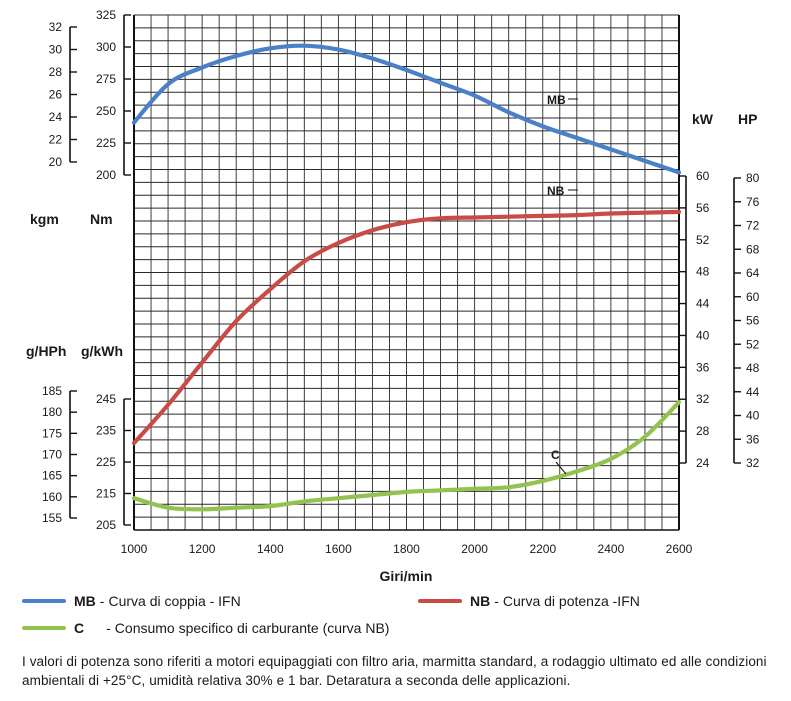 Image resolution: width=791 pixels, height=701 pixels. What do you see at coordinates (474, 549) in the screenshot?
I see `x-tick-label-2000: 2000` at bounding box center [474, 549].